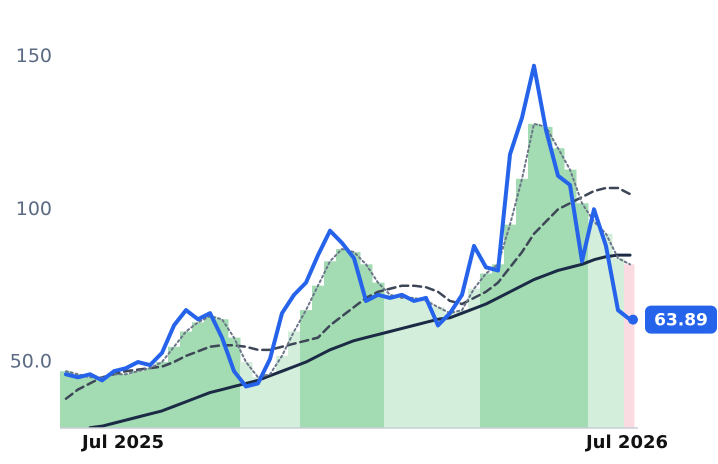 The width and height of the screenshot is (718, 464). What do you see at coordinates (626, 442) in the screenshot?
I see `x-tick-label: Jul 2026` at bounding box center [626, 442].